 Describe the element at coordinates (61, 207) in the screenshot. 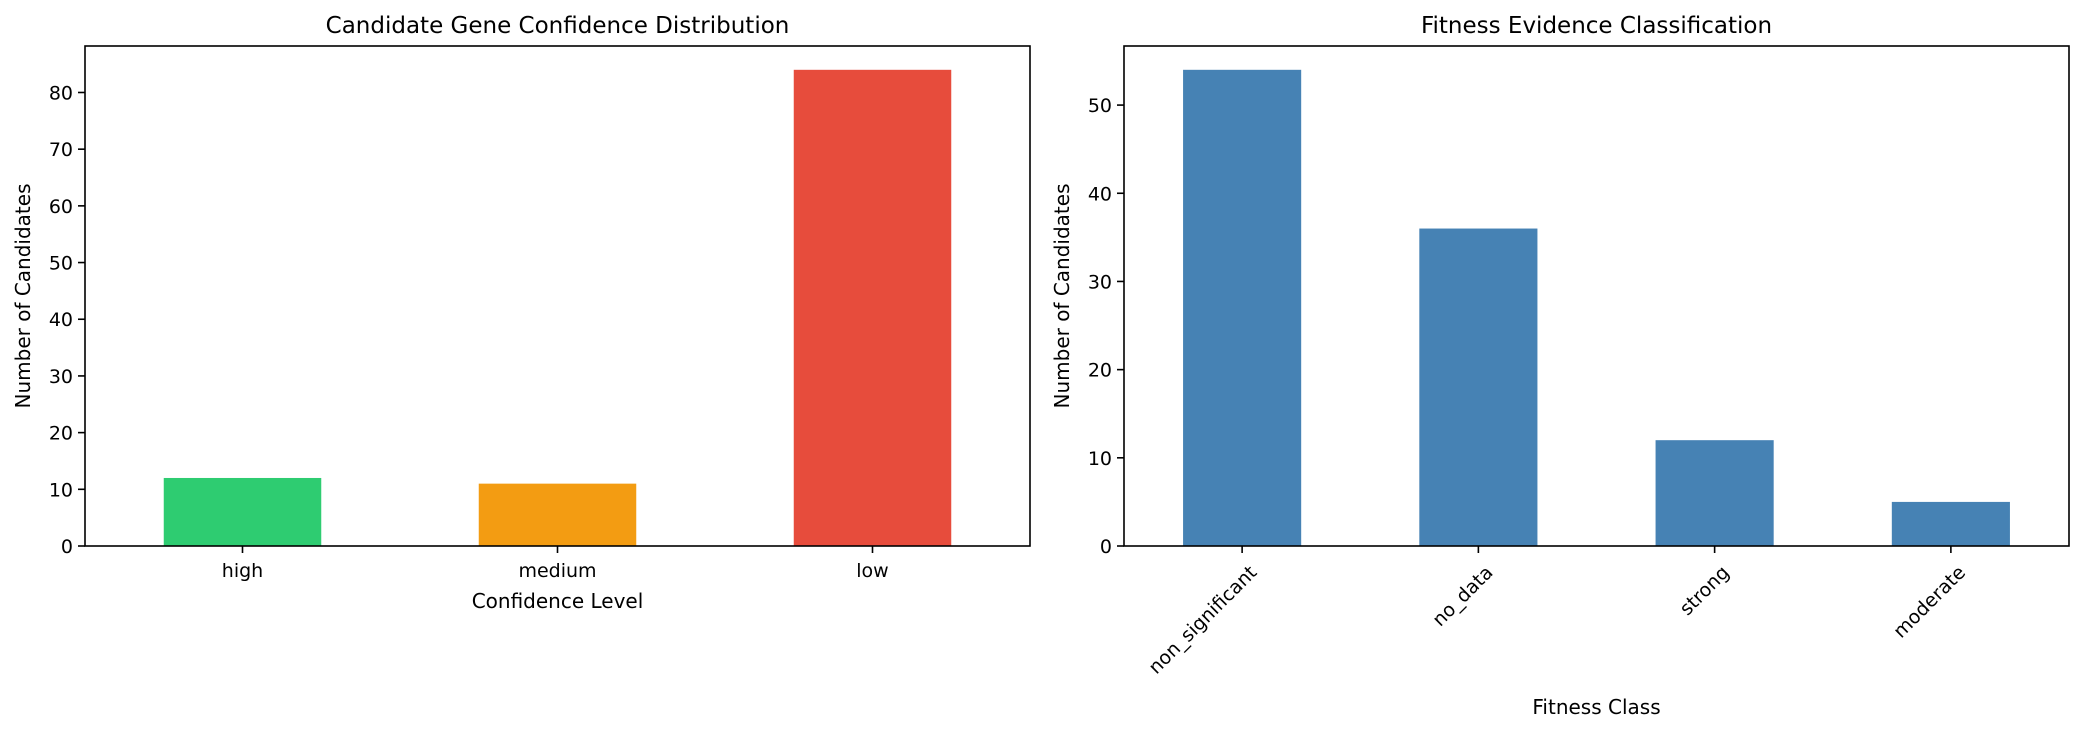

I see `y-tick-label: 60` at that location.